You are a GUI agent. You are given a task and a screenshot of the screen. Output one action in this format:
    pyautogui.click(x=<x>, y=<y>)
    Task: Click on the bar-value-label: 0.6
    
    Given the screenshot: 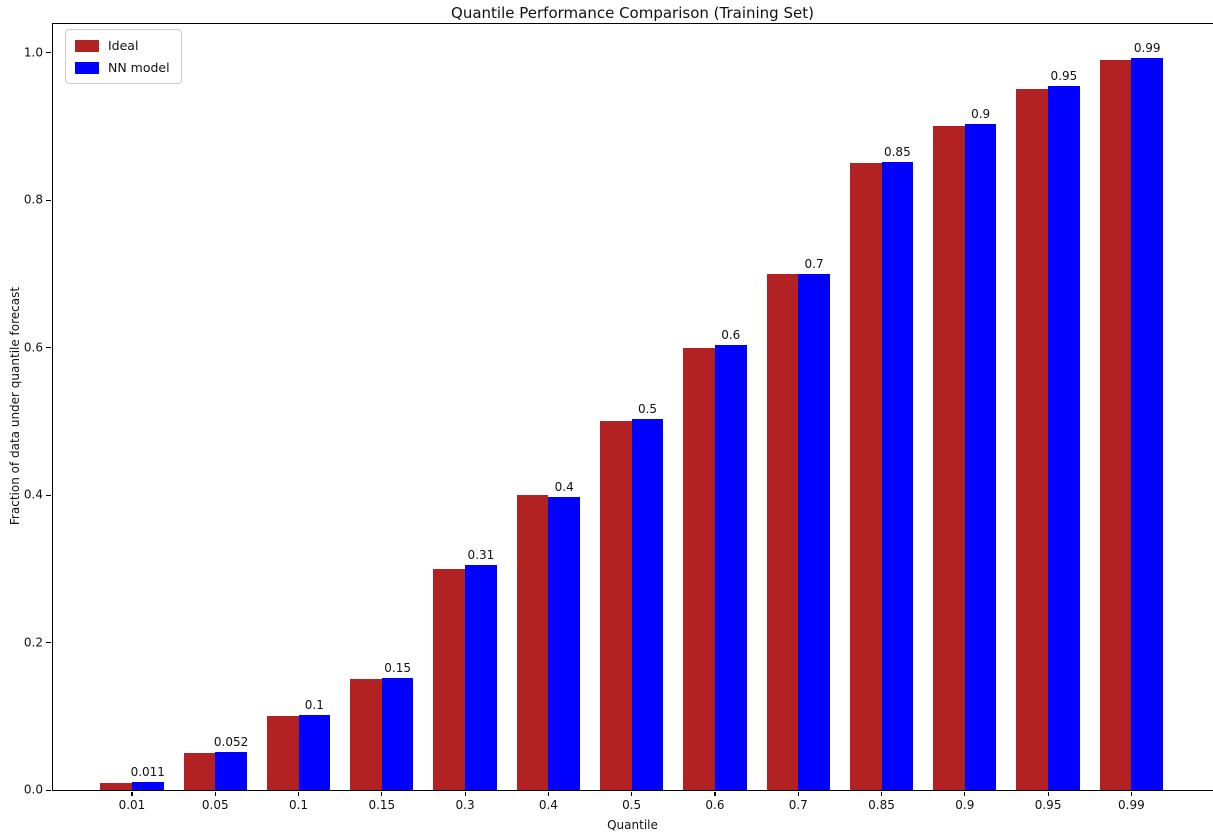 What is the action you would take?
    pyautogui.click(x=731, y=334)
    